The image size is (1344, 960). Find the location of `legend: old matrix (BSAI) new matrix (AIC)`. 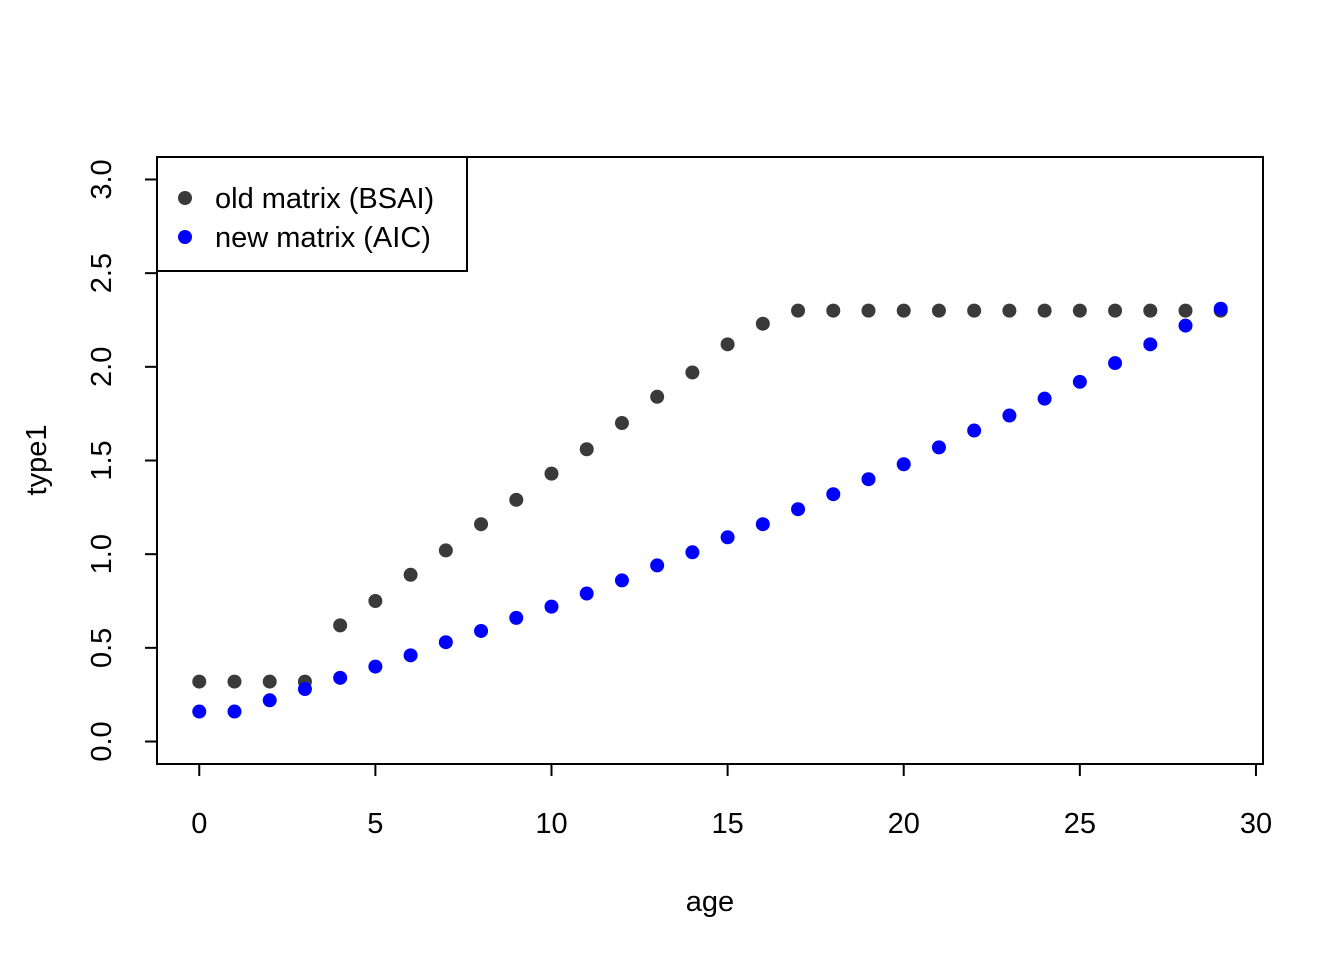

legend: old matrix (BSAI) new matrix (AIC) is located at coordinates (312, 214).